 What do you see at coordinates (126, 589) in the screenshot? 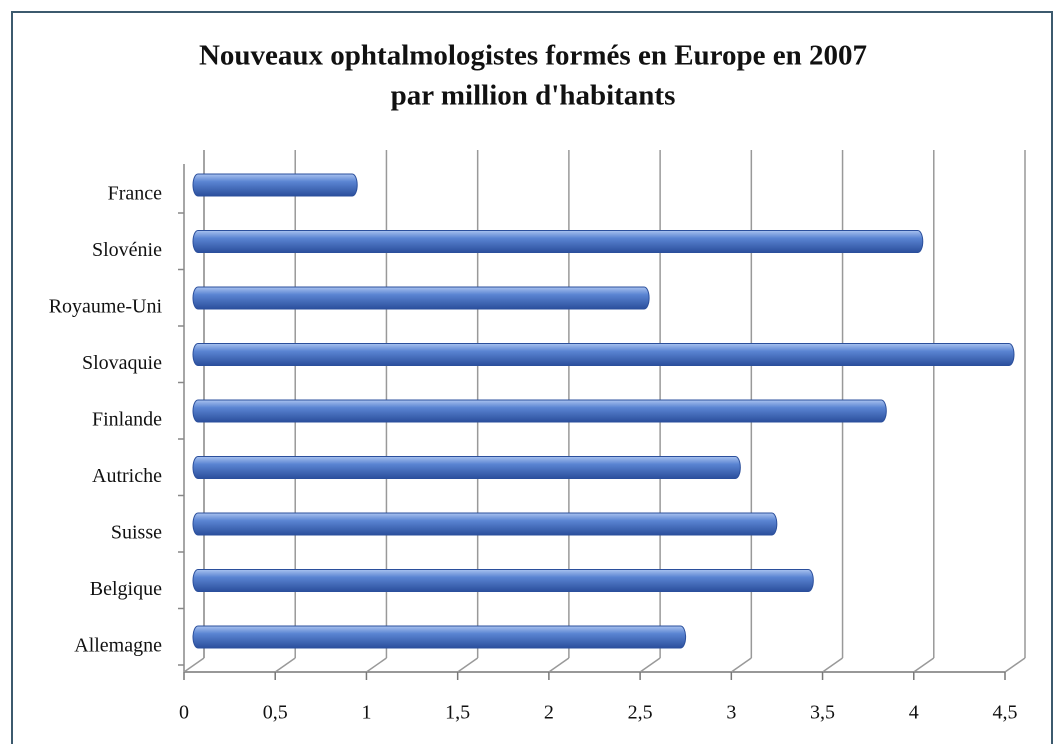
I see `y-tick-label: Belgique` at bounding box center [126, 589].